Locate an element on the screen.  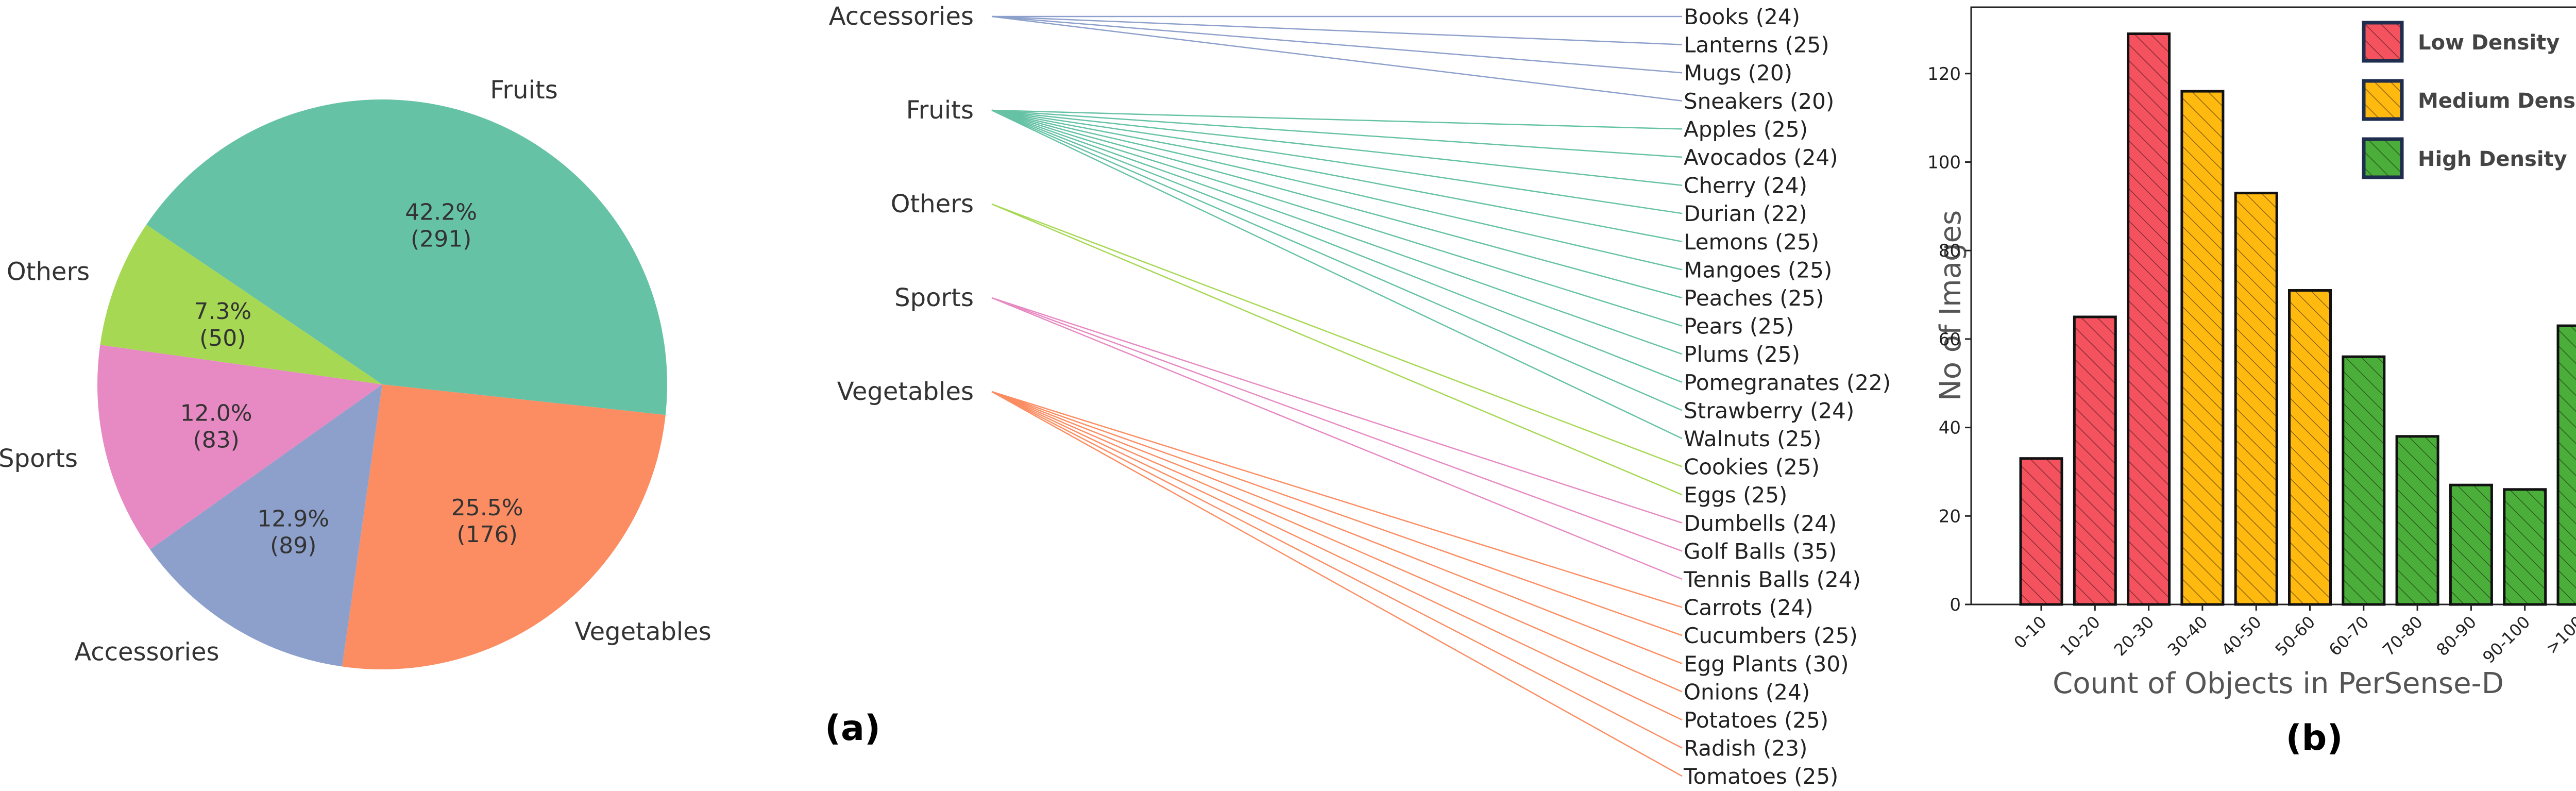
pie-category-label-others: Others is located at coordinates (48, 273).